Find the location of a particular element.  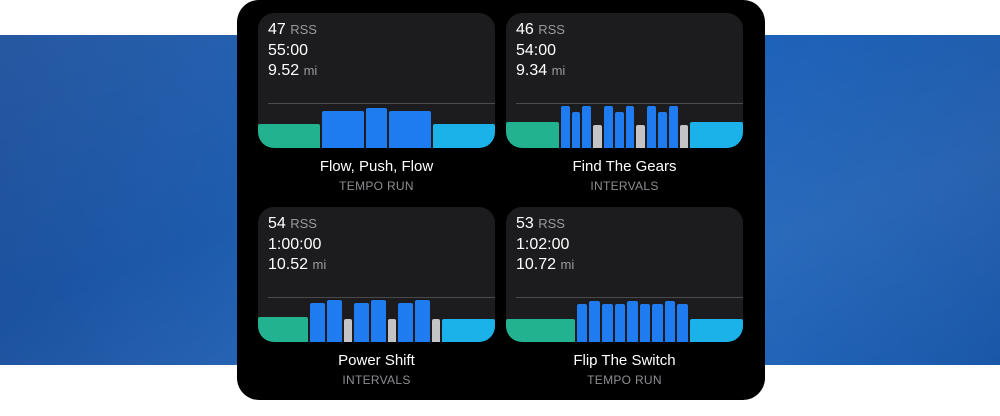

workout-stats: 54 RSS 1:00:00 10.52 mi is located at coordinates (297, 245).